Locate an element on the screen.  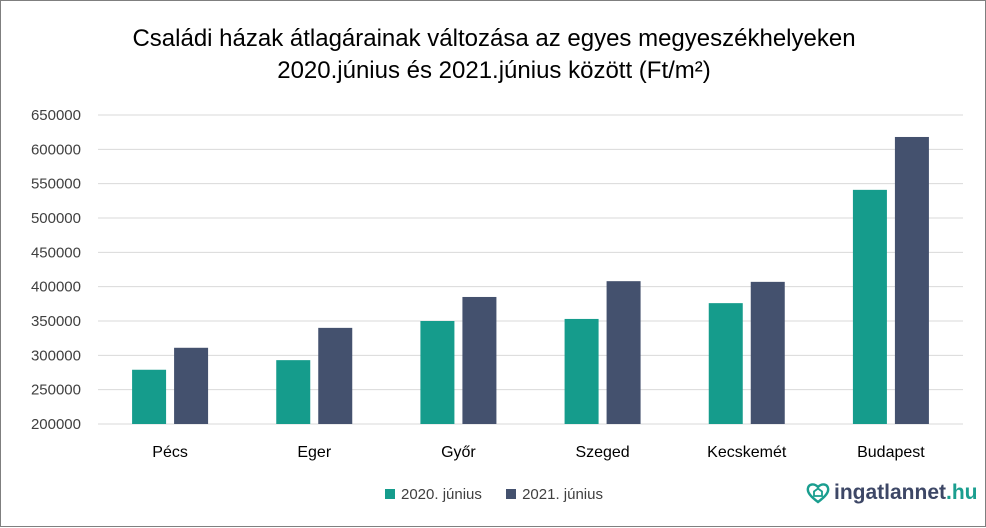
x-tick-label: Szeged is located at coordinates (602, 452).